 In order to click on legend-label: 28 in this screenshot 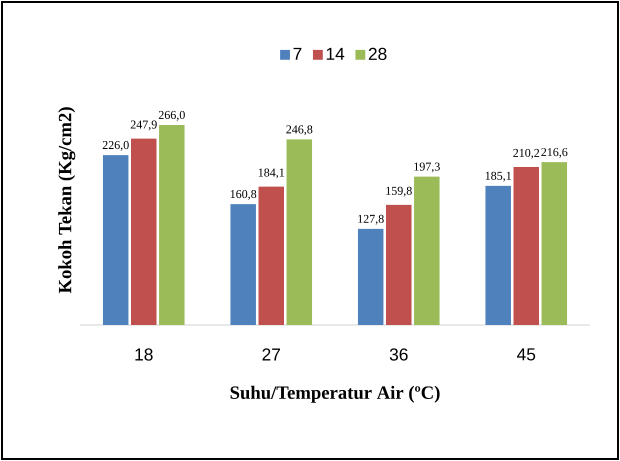, I will do `click(377, 54)`.